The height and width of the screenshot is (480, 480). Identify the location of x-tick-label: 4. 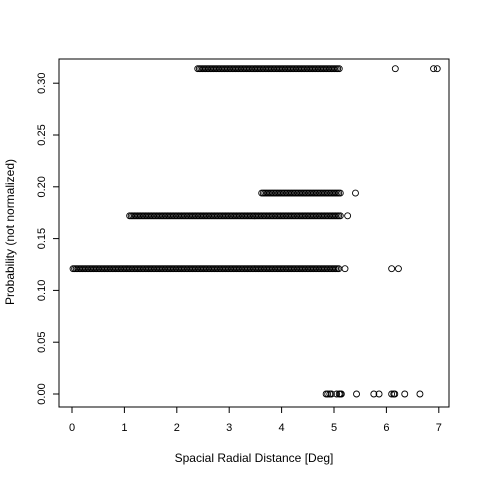
(282, 428).